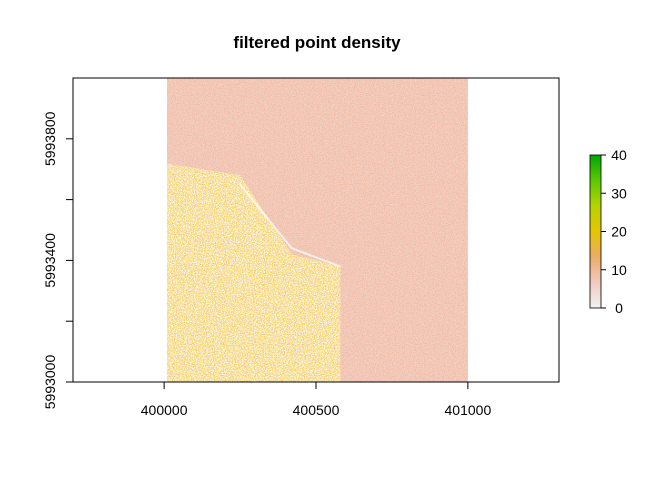 Image resolution: width=672 pixels, height=480 pixels. Describe the element at coordinates (50, 382) in the screenshot. I see `y-tick-label: 5993000` at that location.